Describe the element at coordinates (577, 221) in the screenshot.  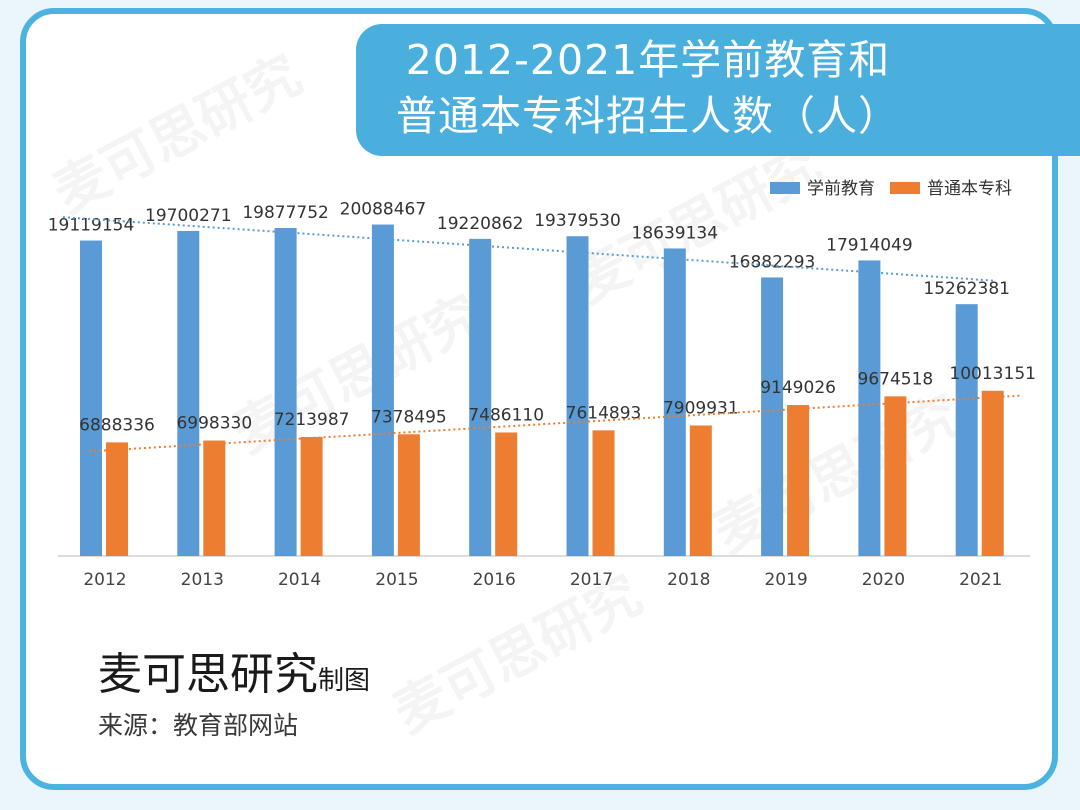
I see `data-label: 19379530` at that location.